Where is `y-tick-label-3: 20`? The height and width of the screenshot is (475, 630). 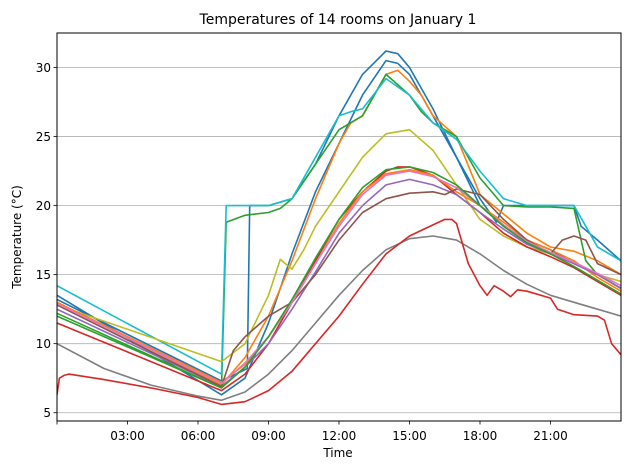
y-tick-label-3: 20 is located at coordinates (43, 206).